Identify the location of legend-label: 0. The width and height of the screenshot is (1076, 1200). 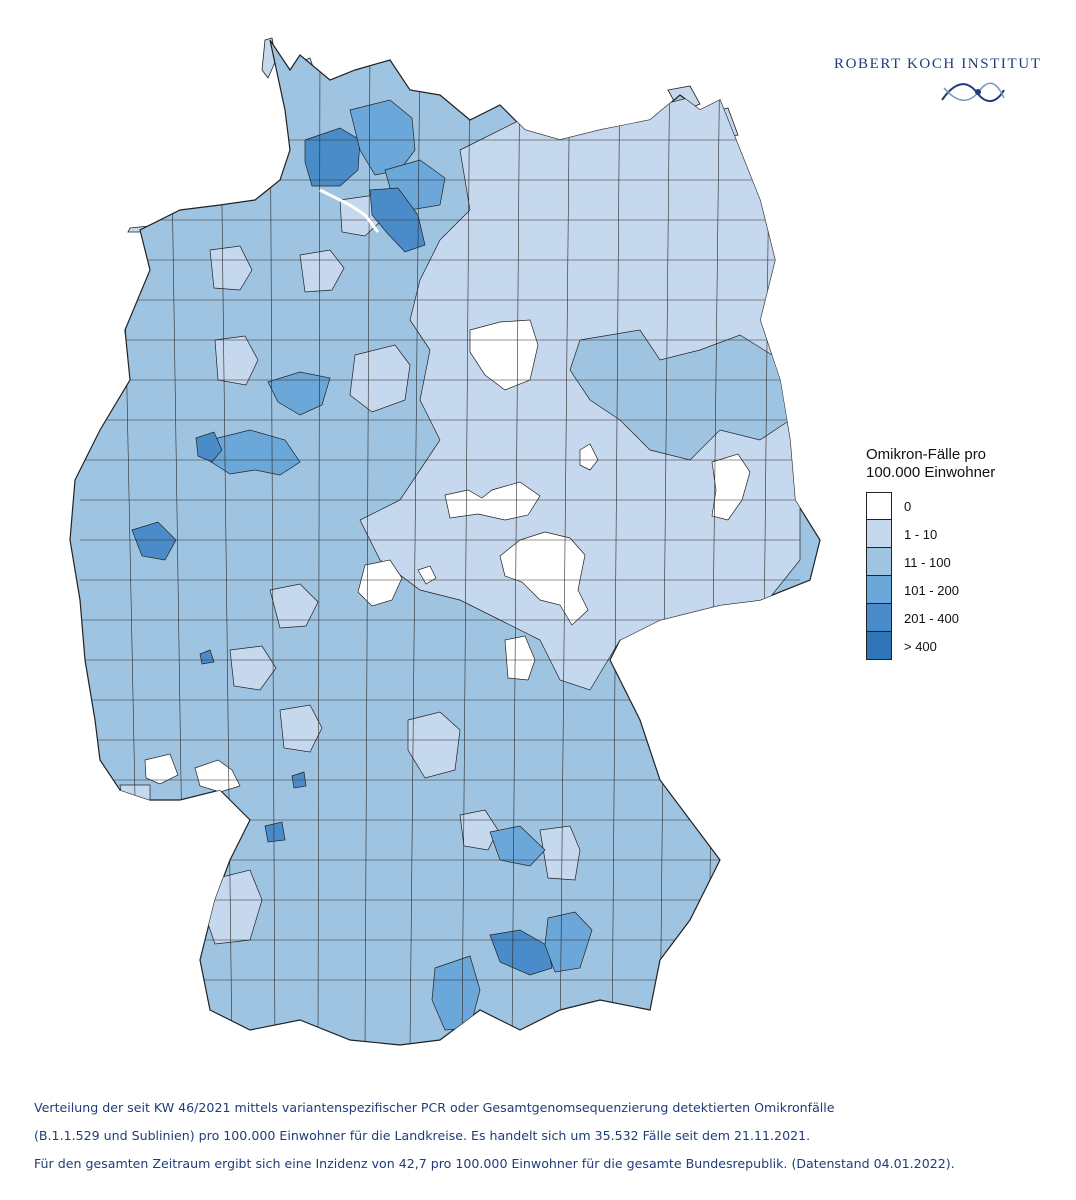
(908, 506).